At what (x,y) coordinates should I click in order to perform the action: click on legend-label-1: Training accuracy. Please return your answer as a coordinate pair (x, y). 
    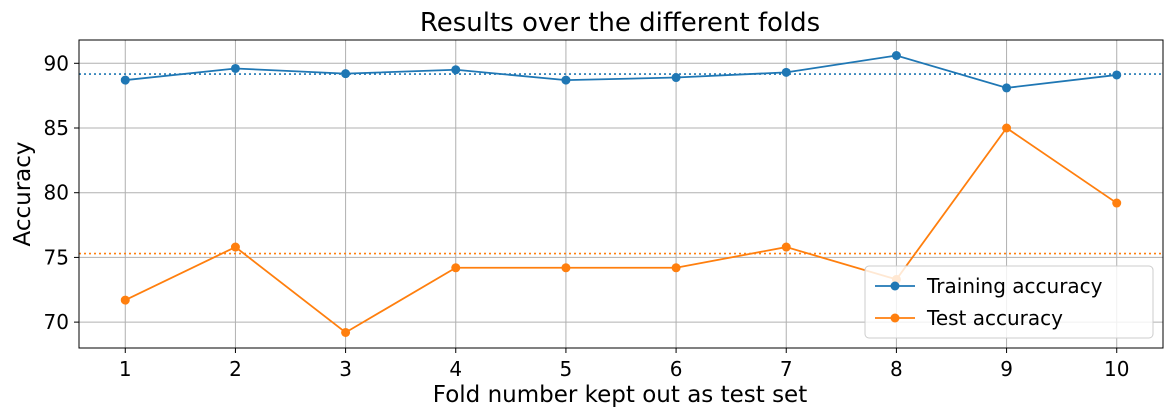
    Looking at the image, I should click on (1014, 286).